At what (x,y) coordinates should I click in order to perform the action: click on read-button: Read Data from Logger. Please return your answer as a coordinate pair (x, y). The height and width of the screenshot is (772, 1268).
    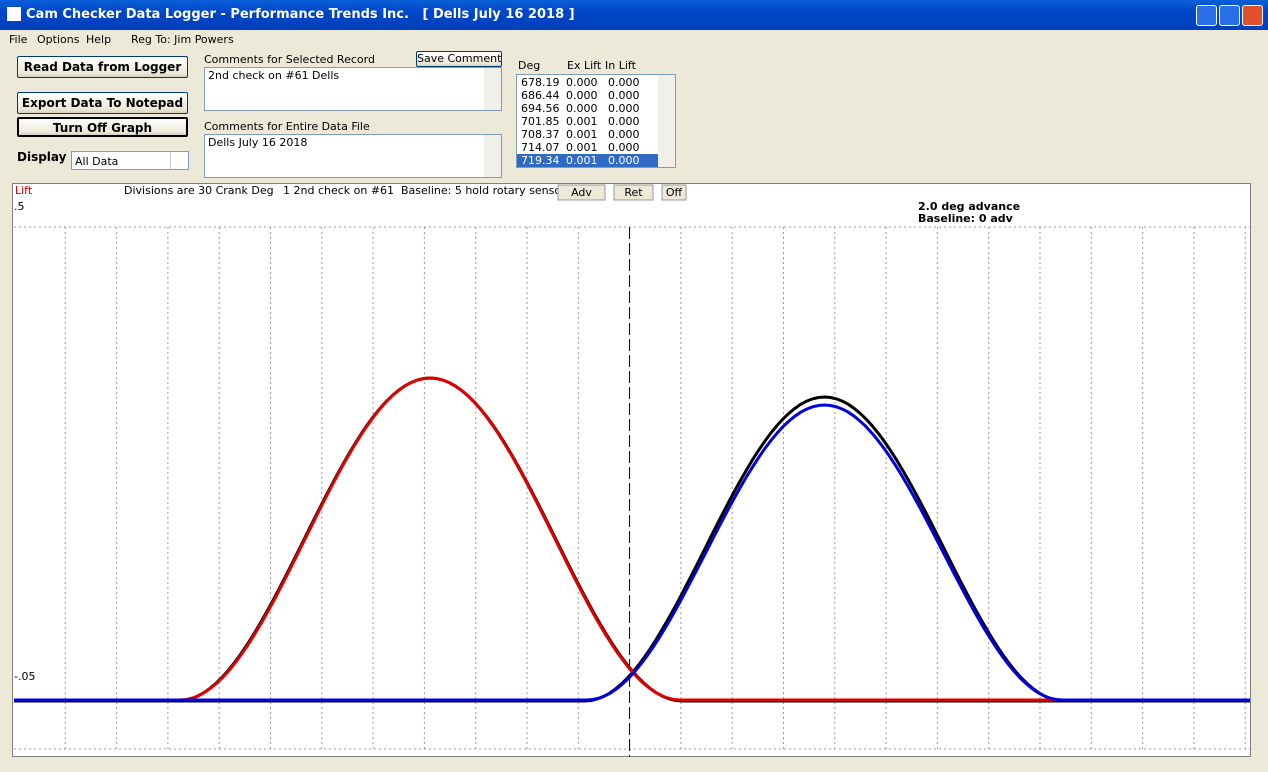
    Looking at the image, I should click on (102, 67).